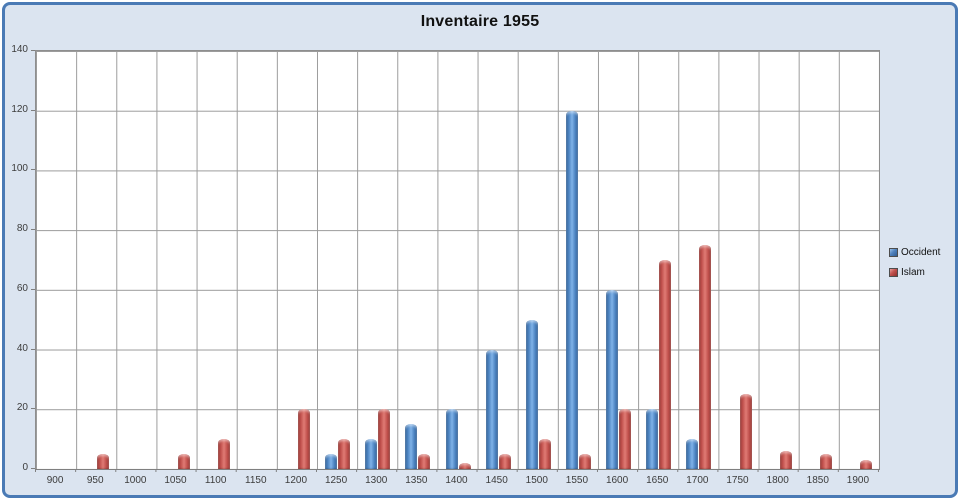 This screenshot has width=960, height=500. I want to click on x-axis-label-1150: 1150, so click(256, 480).